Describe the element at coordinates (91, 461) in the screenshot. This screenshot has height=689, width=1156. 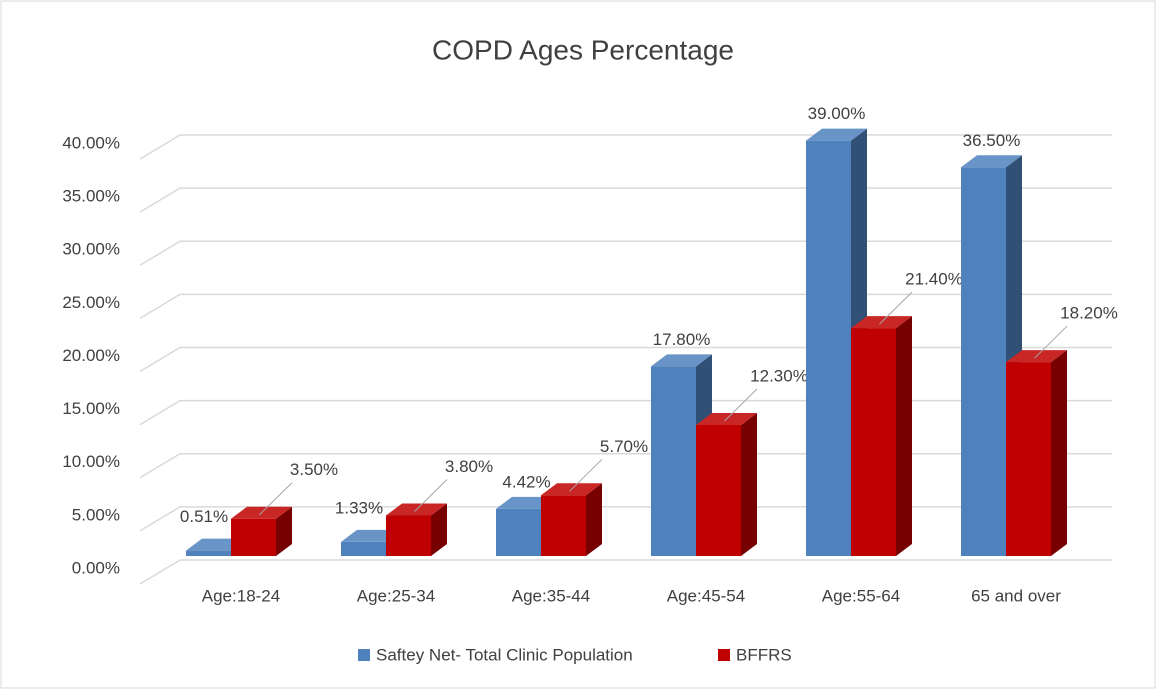
I see `y-tick-label: 10.00%` at that location.